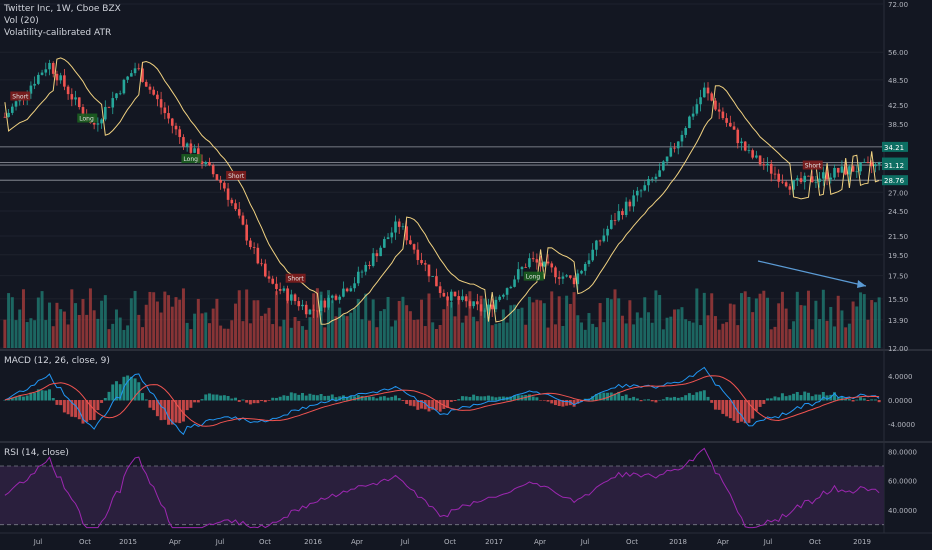 Image resolution: width=932 pixels, height=550 pixels. I want to click on price-tick-label: 38.50, so click(898, 125).